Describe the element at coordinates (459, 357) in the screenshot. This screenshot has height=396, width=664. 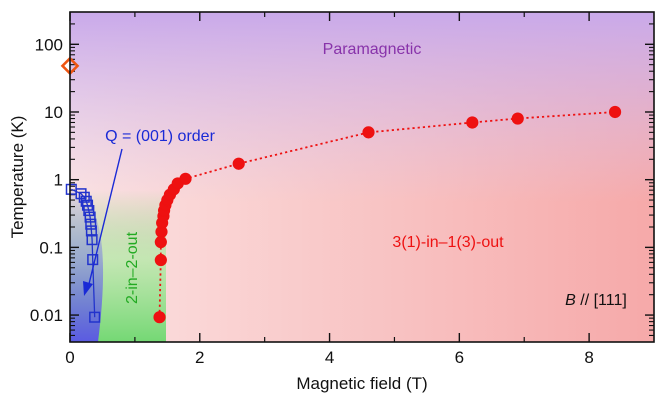
I see `x-tick-label: 6` at that location.